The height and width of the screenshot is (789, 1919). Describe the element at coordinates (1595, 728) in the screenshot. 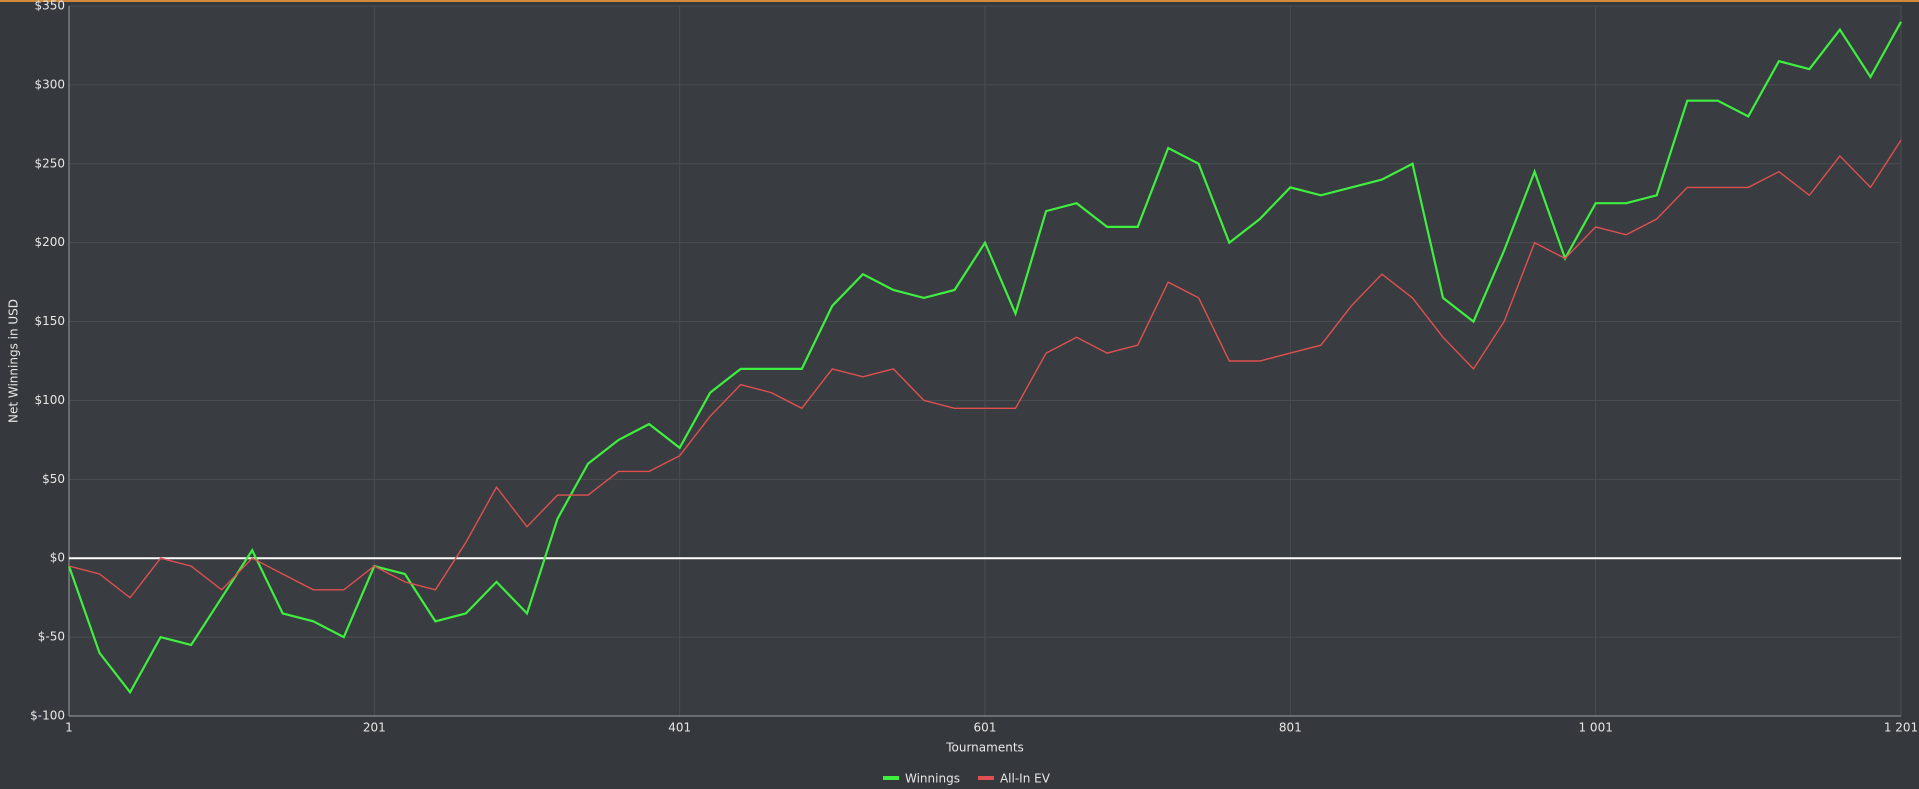

I see `x-tick-label: 1 001` at that location.